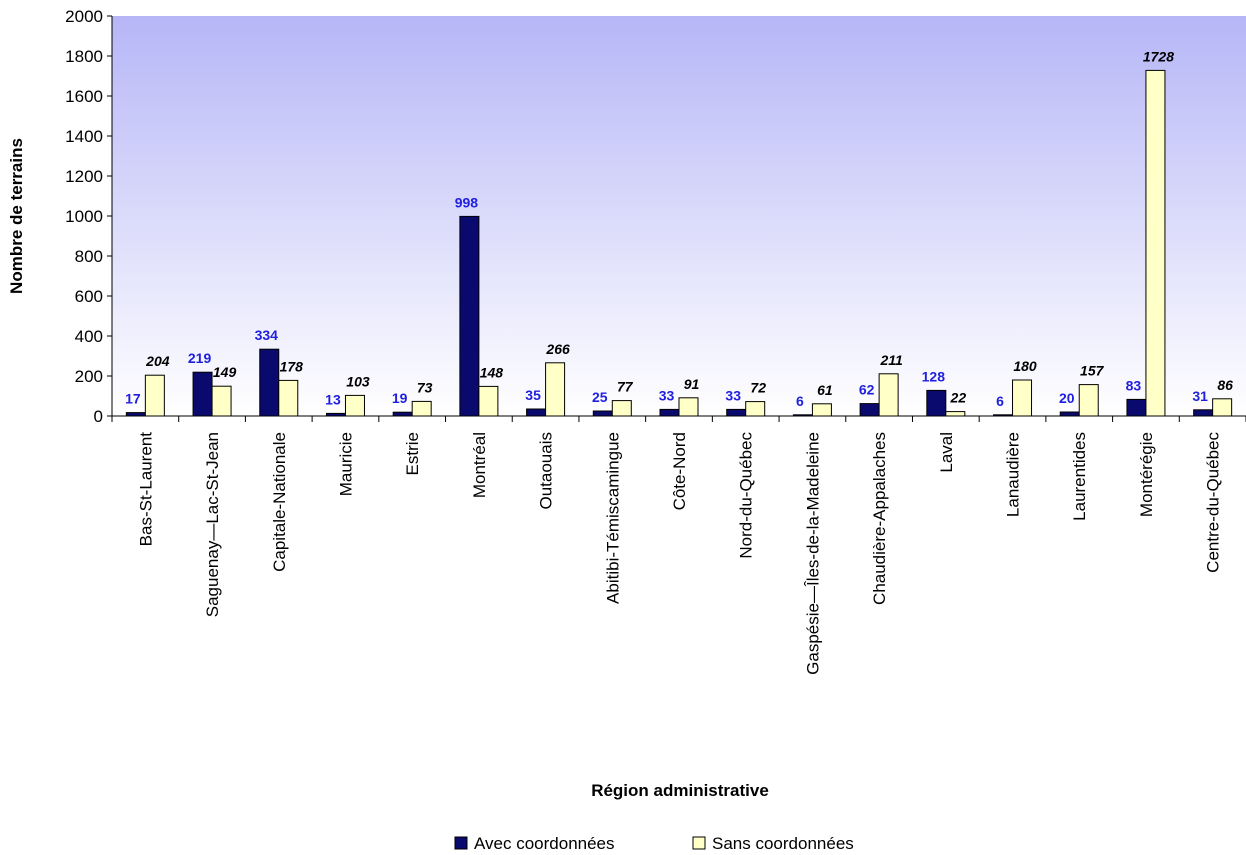 Image resolution: width=1246 pixels, height=855 pixels. I want to click on y-axis-ticks: 0 200 400 600 800 1000 1200 1400 1600 1800 2000, so click(88, 216).